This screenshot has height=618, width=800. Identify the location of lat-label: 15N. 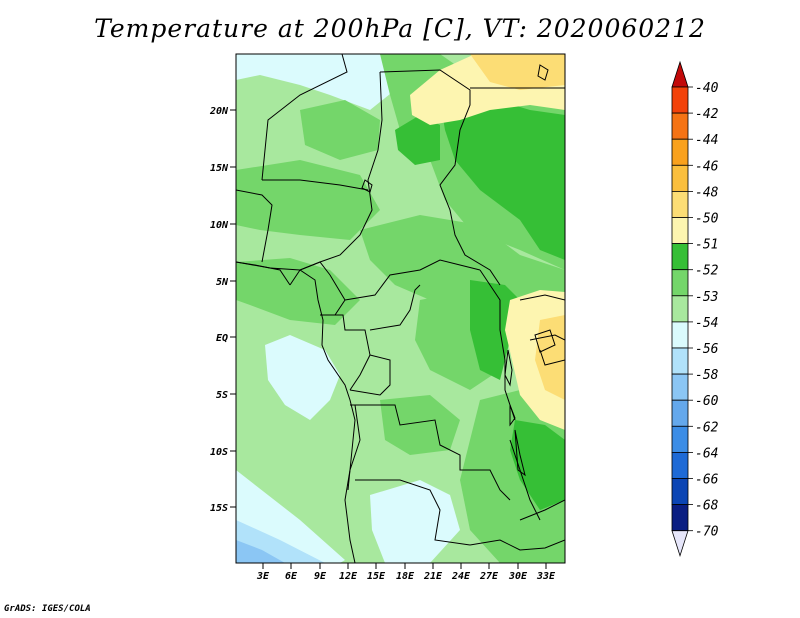
(219, 168).